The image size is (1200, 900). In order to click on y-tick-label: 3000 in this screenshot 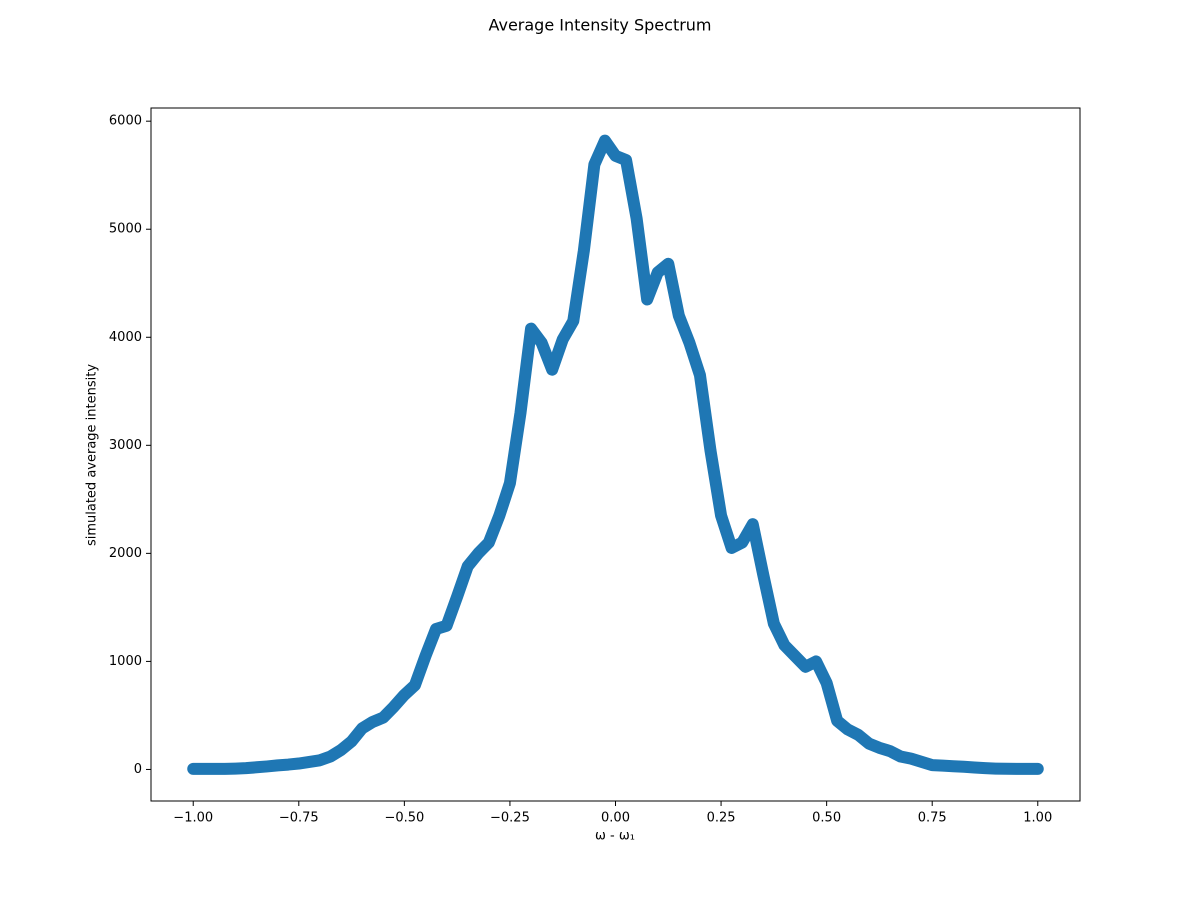, I will do `click(125, 445)`.